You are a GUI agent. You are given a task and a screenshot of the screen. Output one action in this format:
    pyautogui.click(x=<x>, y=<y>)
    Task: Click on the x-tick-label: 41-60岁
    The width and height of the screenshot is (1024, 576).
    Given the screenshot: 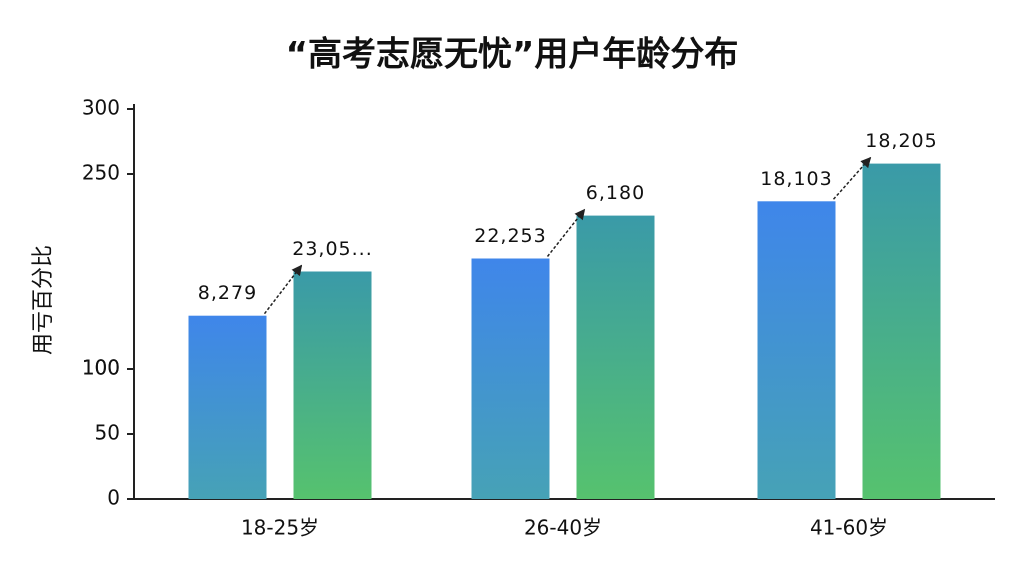 What is the action you would take?
    pyautogui.click(x=849, y=528)
    